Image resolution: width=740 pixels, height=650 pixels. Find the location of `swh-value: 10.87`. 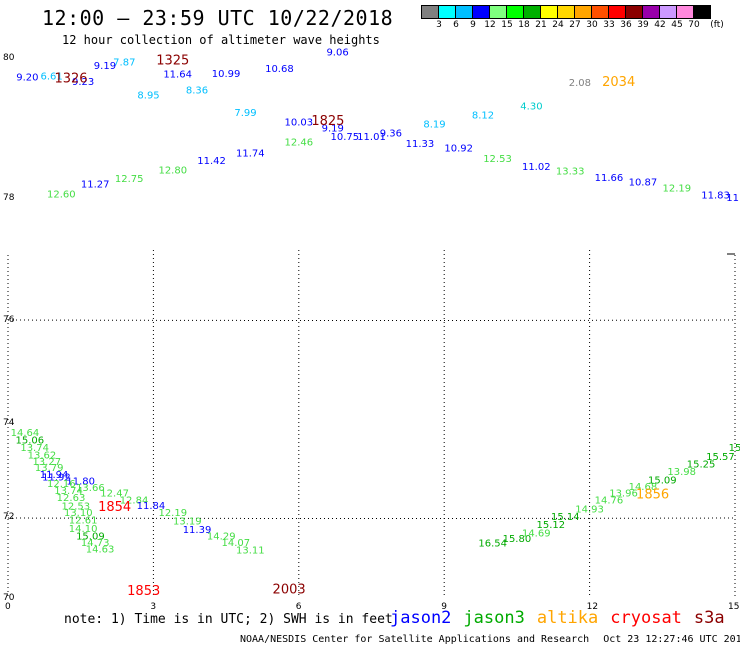

swh-value: 10.87 is located at coordinates (643, 182).